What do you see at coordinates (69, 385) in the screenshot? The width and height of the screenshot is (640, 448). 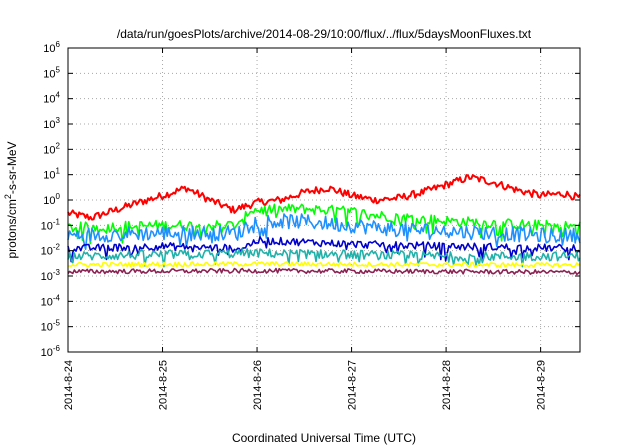 I see `x-tick-label: 2014-8-24` at bounding box center [69, 385].